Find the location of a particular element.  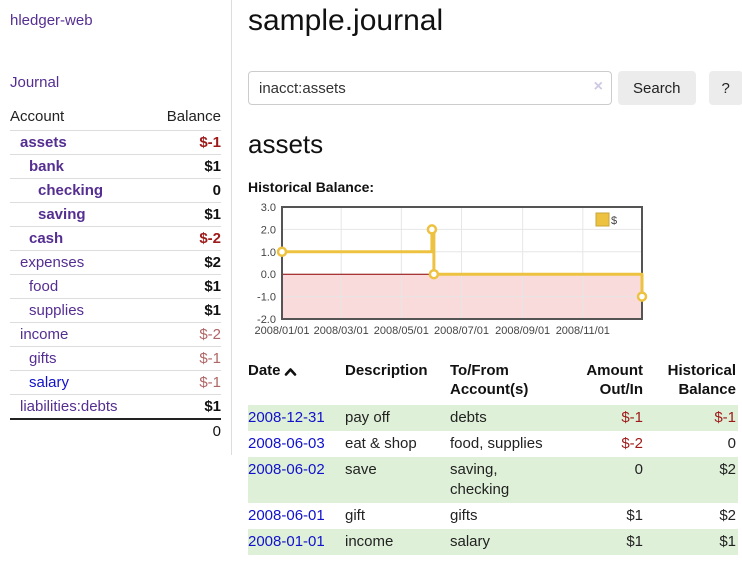

account-link-liabilities-debts: liabilities:debts is located at coordinates (69, 406).